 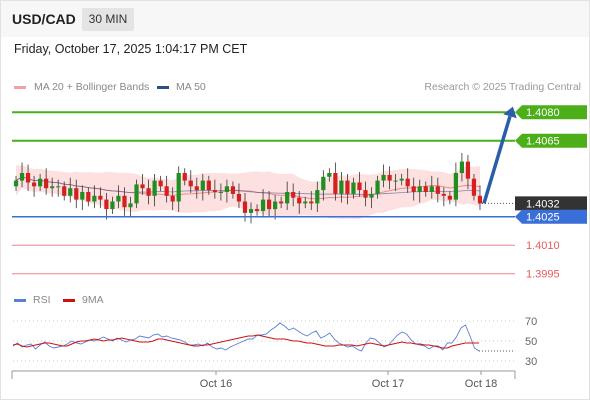 I want to click on support-2-label: 1.3995, so click(x=543, y=275).